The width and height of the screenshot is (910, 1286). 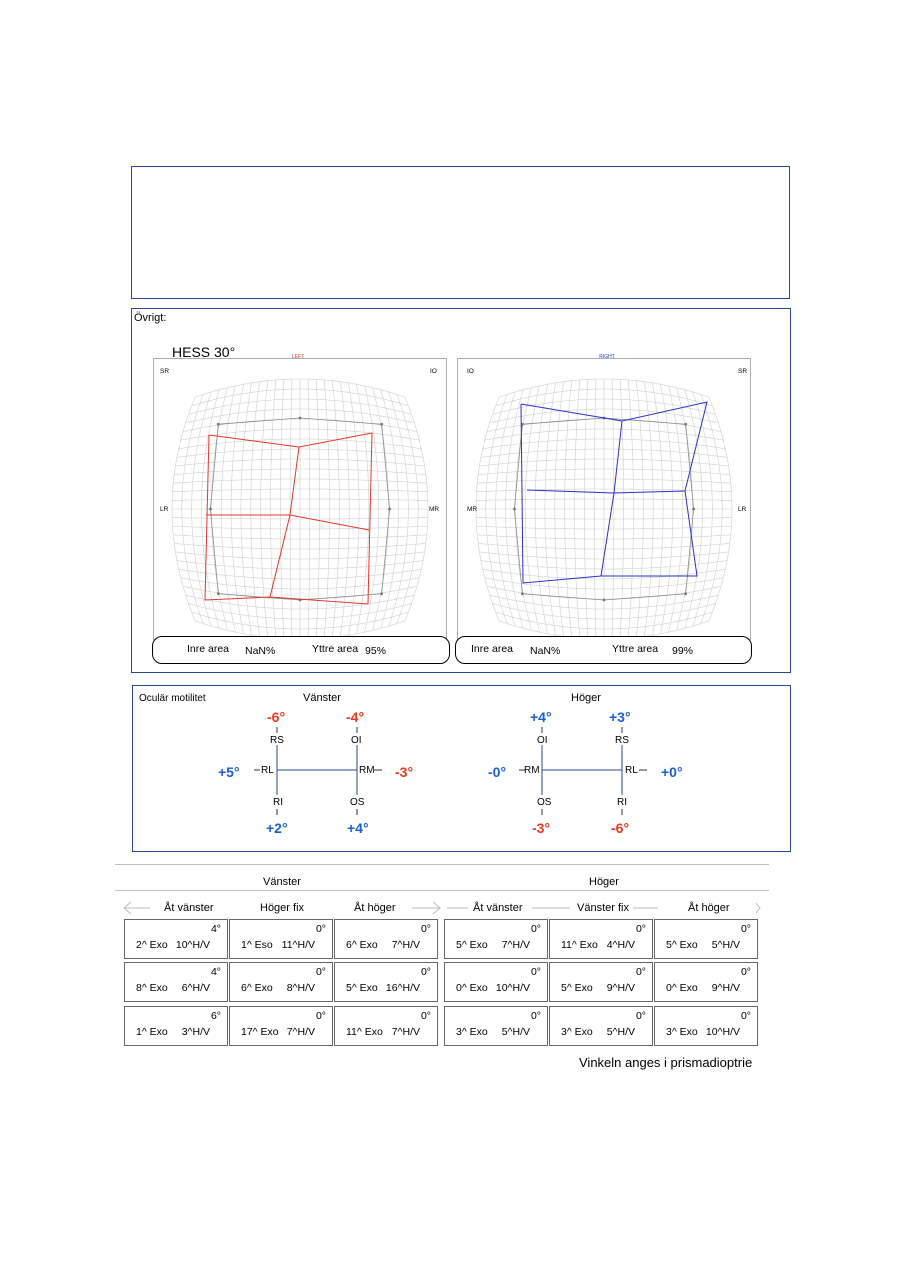 What do you see at coordinates (260, 651) in the screenshot?
I see `left-inner-area-value: NaN%` at bounding box center [260, 651].